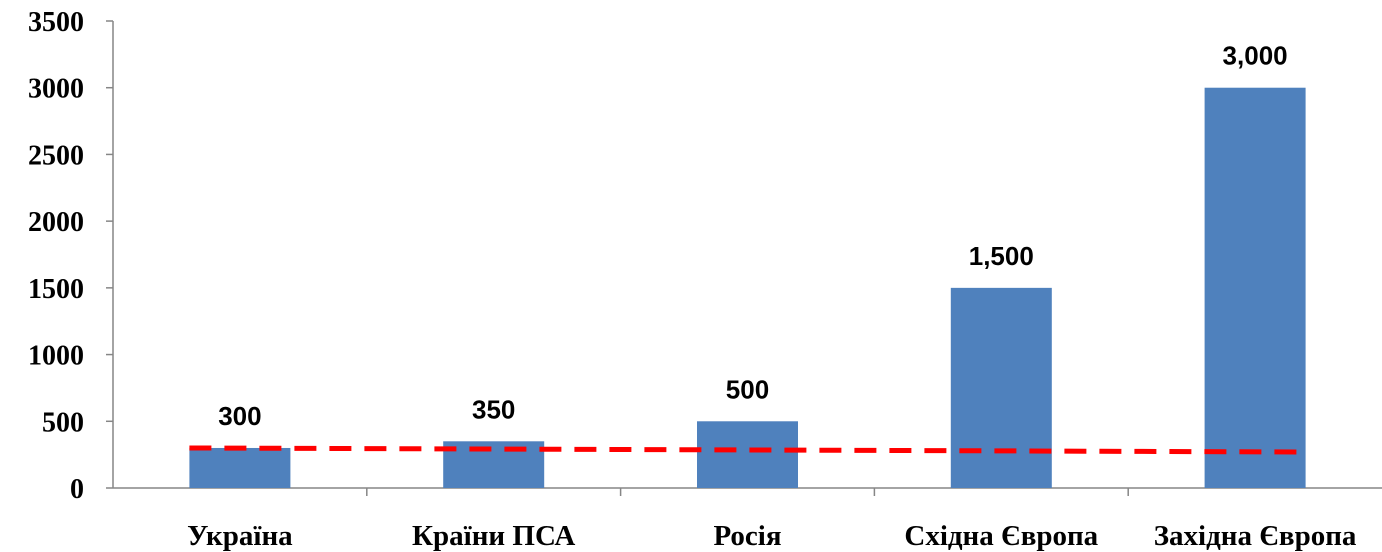 This screenshot has height=552, width=1382. Describe the element at coordinates (71, 256) in the screenshot. I see `y-axis: 0 500 1000 1500 2000 2500 3000 3500` at that location.